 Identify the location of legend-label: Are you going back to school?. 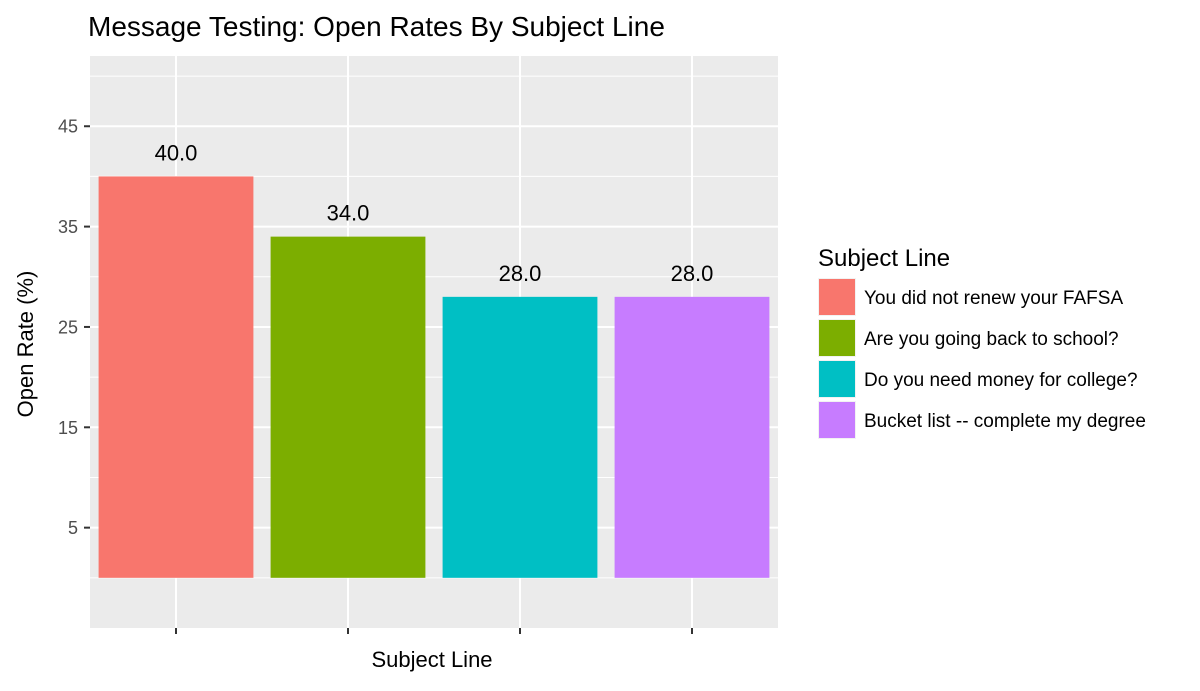
(991, 339).